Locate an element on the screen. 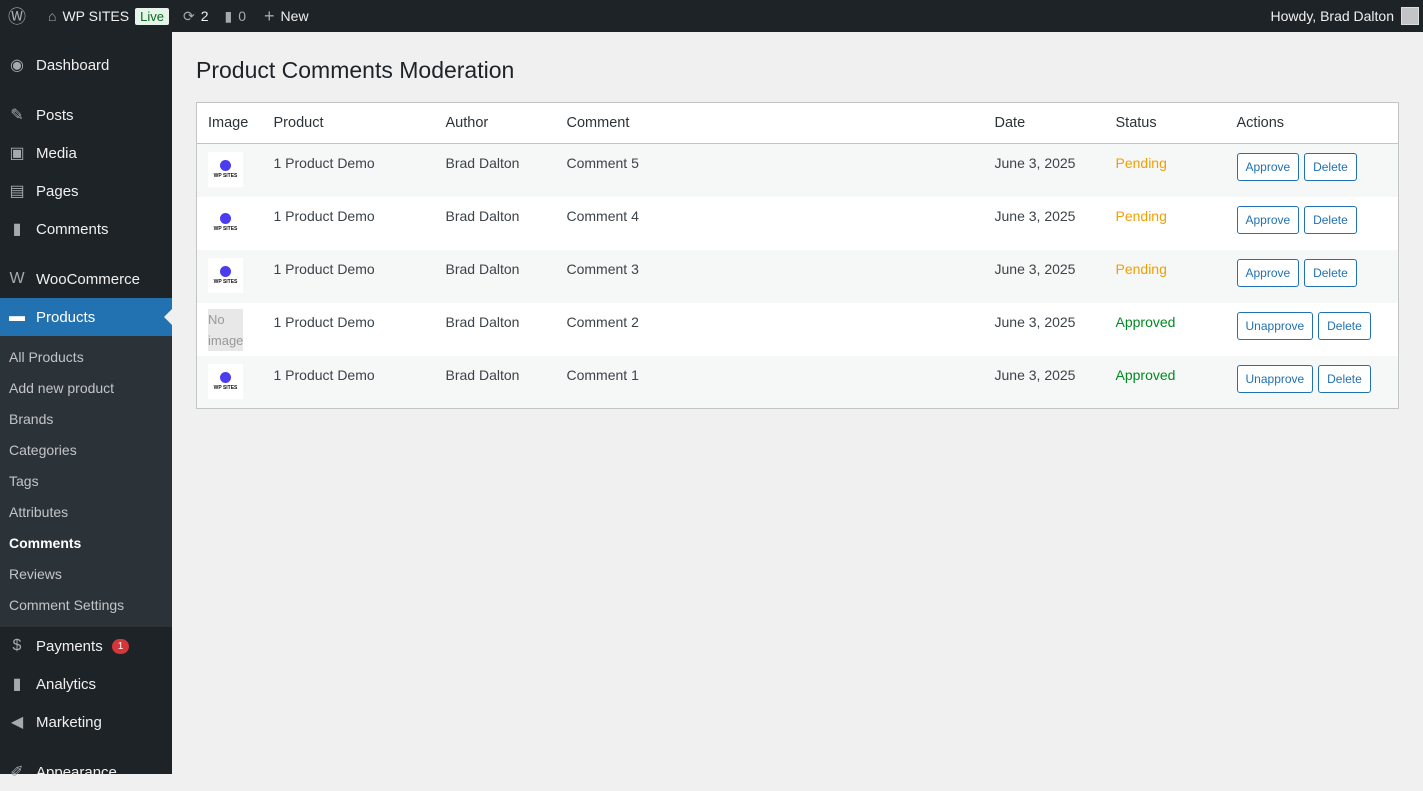 Image resolution: width=1423 pixels, height=791 pixels. sidebar-item-dashboard: ◉ Dashboard is located at coordinates (86, 65).